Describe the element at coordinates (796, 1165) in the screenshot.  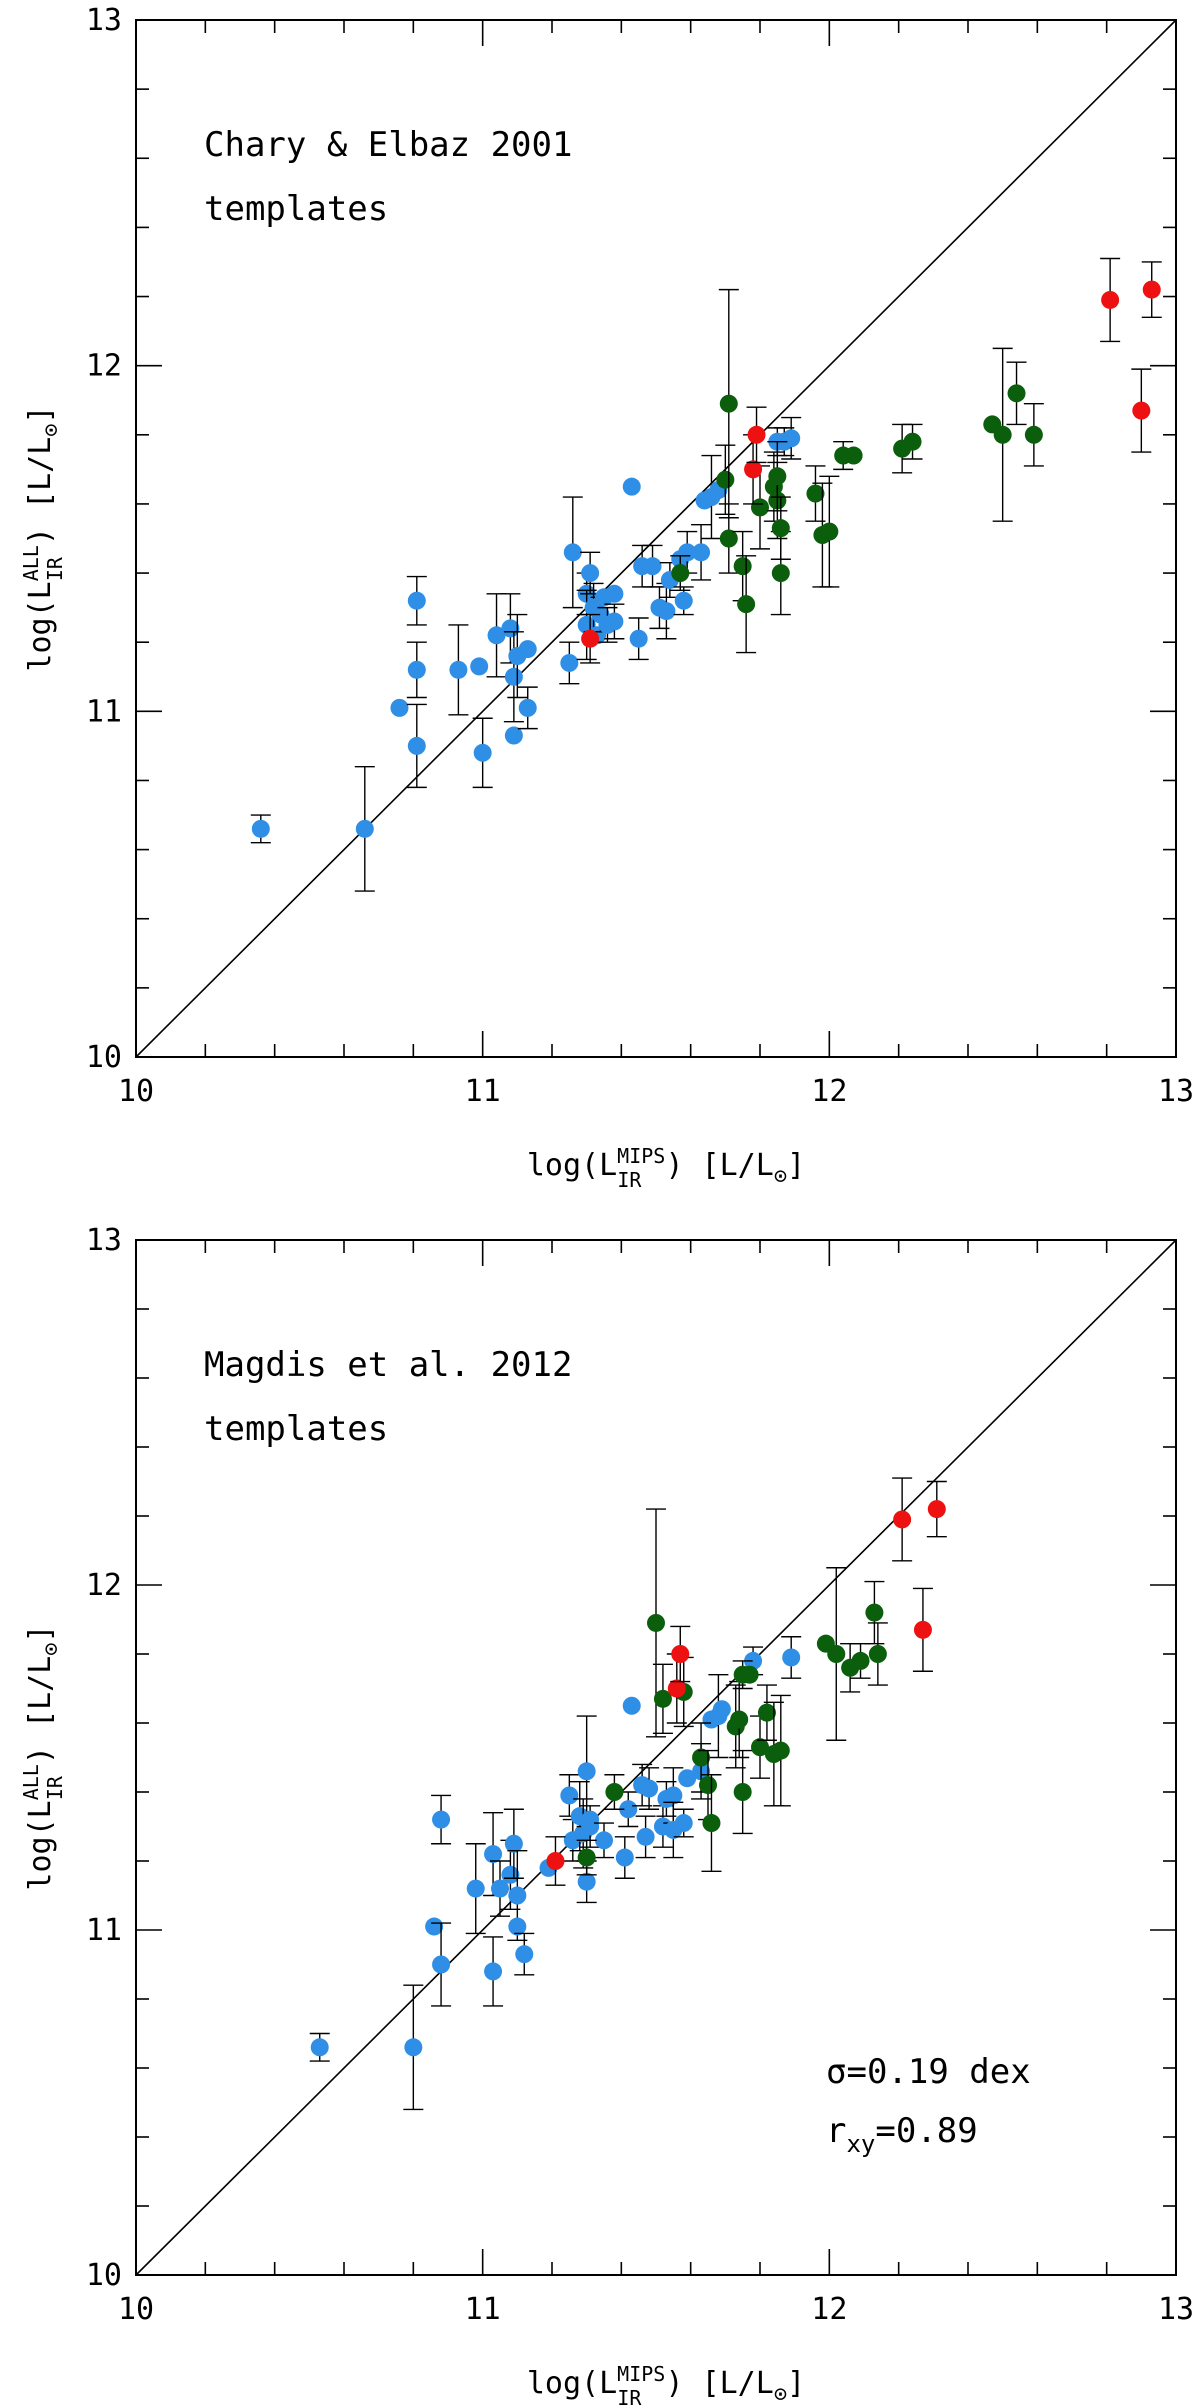
I see `top-x-axis-title-close: ]` at that location.